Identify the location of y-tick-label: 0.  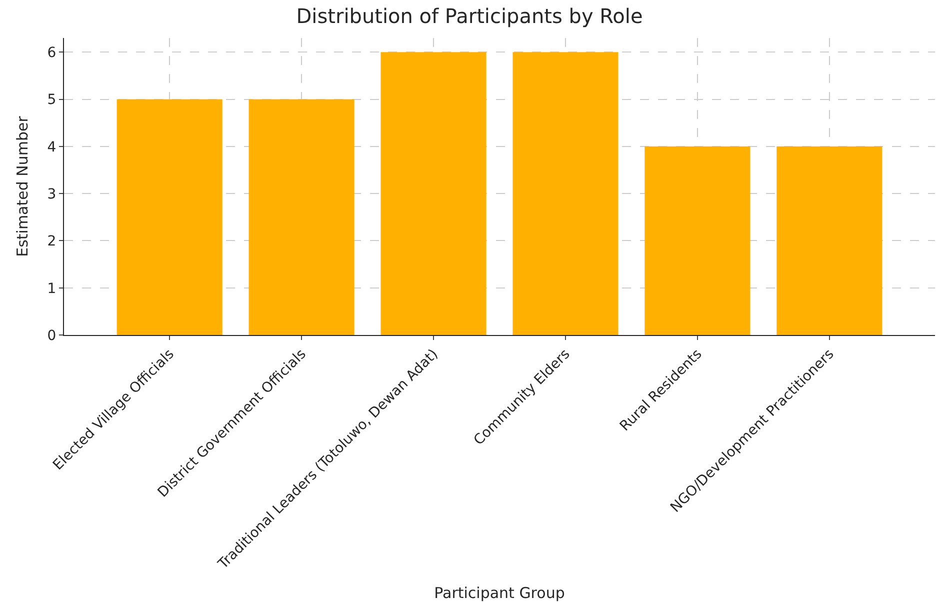
(51, 336).